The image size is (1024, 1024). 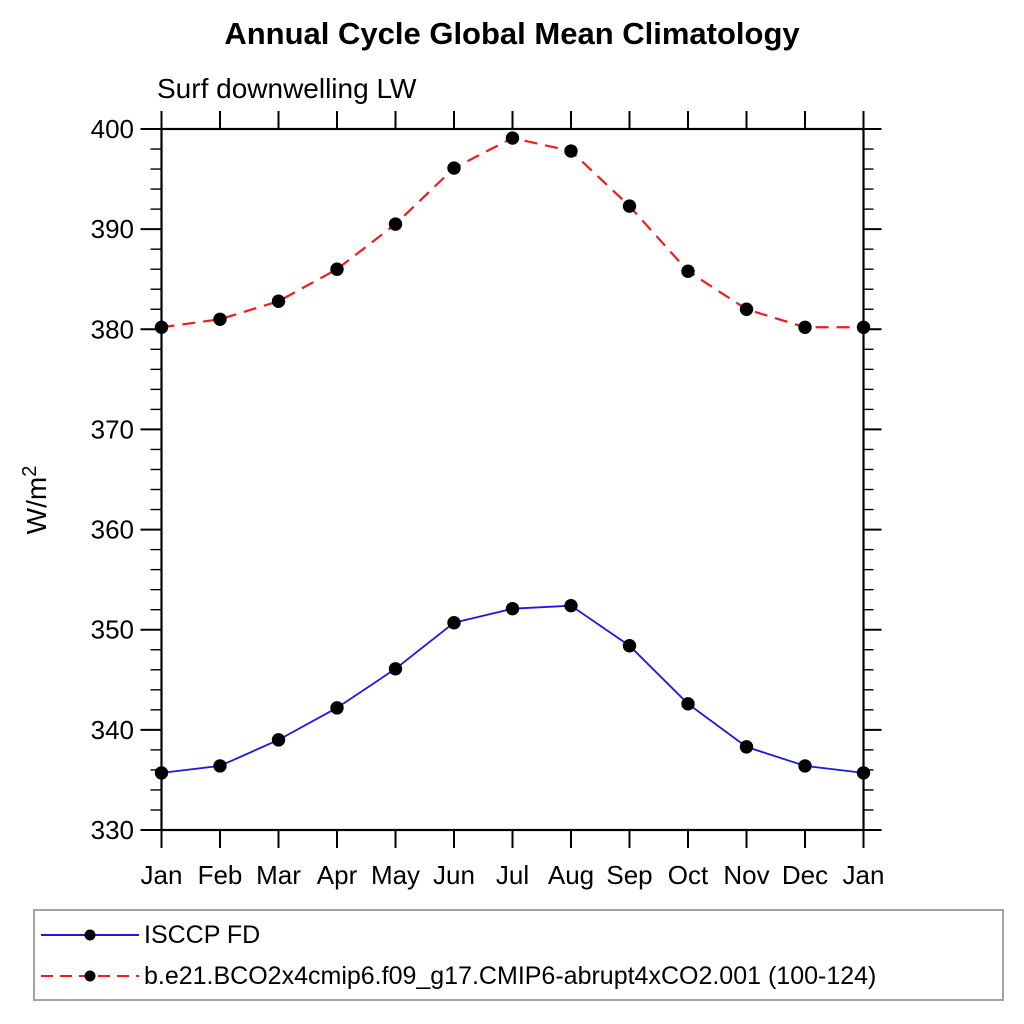 I want to click on x-tick-label: Mar, so click(x=278, y=875).